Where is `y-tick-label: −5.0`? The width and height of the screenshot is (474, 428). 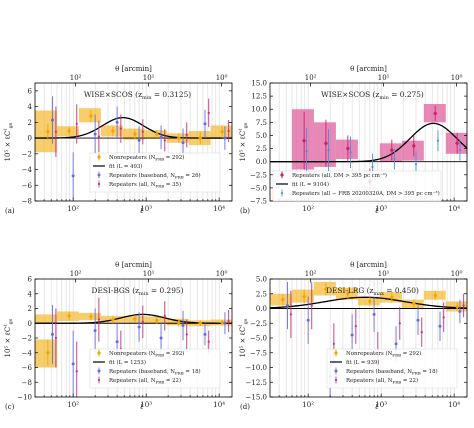
y-tick-label: −5.0 is located at coordinates (258, 188).